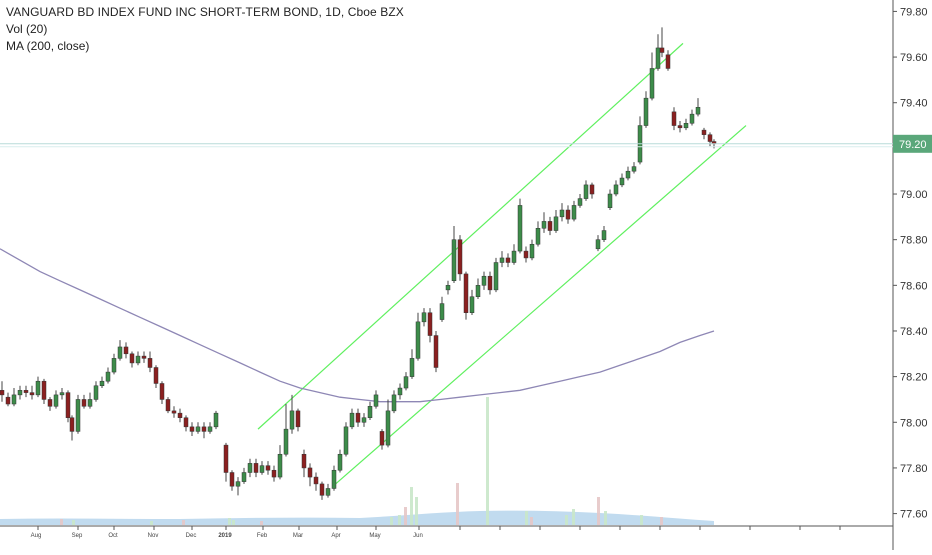 Image resolution: width=932 pixels, height=555 pixels. Describe the element at coordinates (48, 46) in the screenshot. I see `moving-average-indicator-label: MA (200, close)` at that location.